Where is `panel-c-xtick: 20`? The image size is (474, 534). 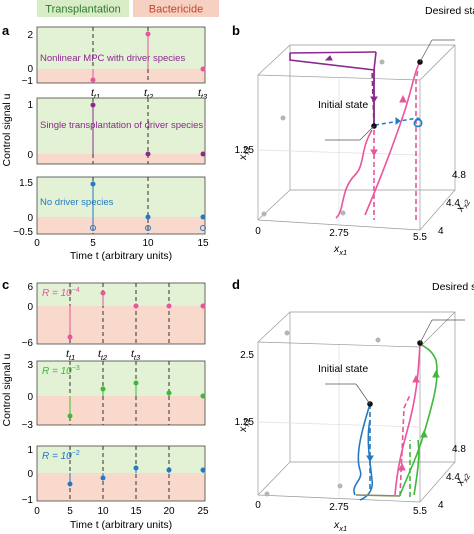 panel-c-xtick: 20 is located at coordinates (169, 511).